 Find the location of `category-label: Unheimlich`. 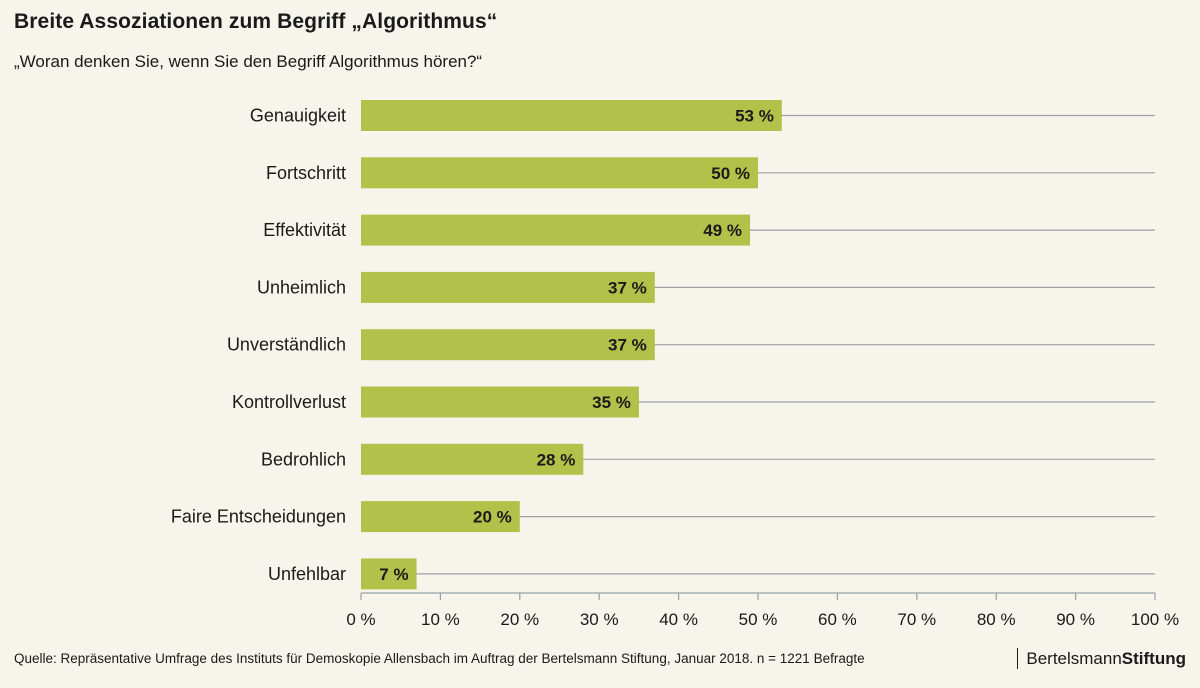

category-label: Unheimlich is located at coordinates (301, 287).